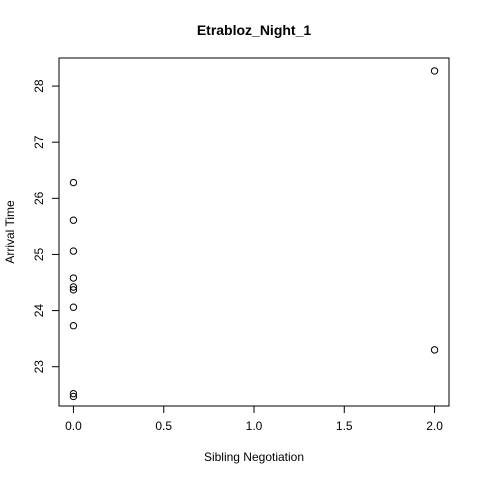  I want to click on y-tick-label: 25, so click(39, 254).